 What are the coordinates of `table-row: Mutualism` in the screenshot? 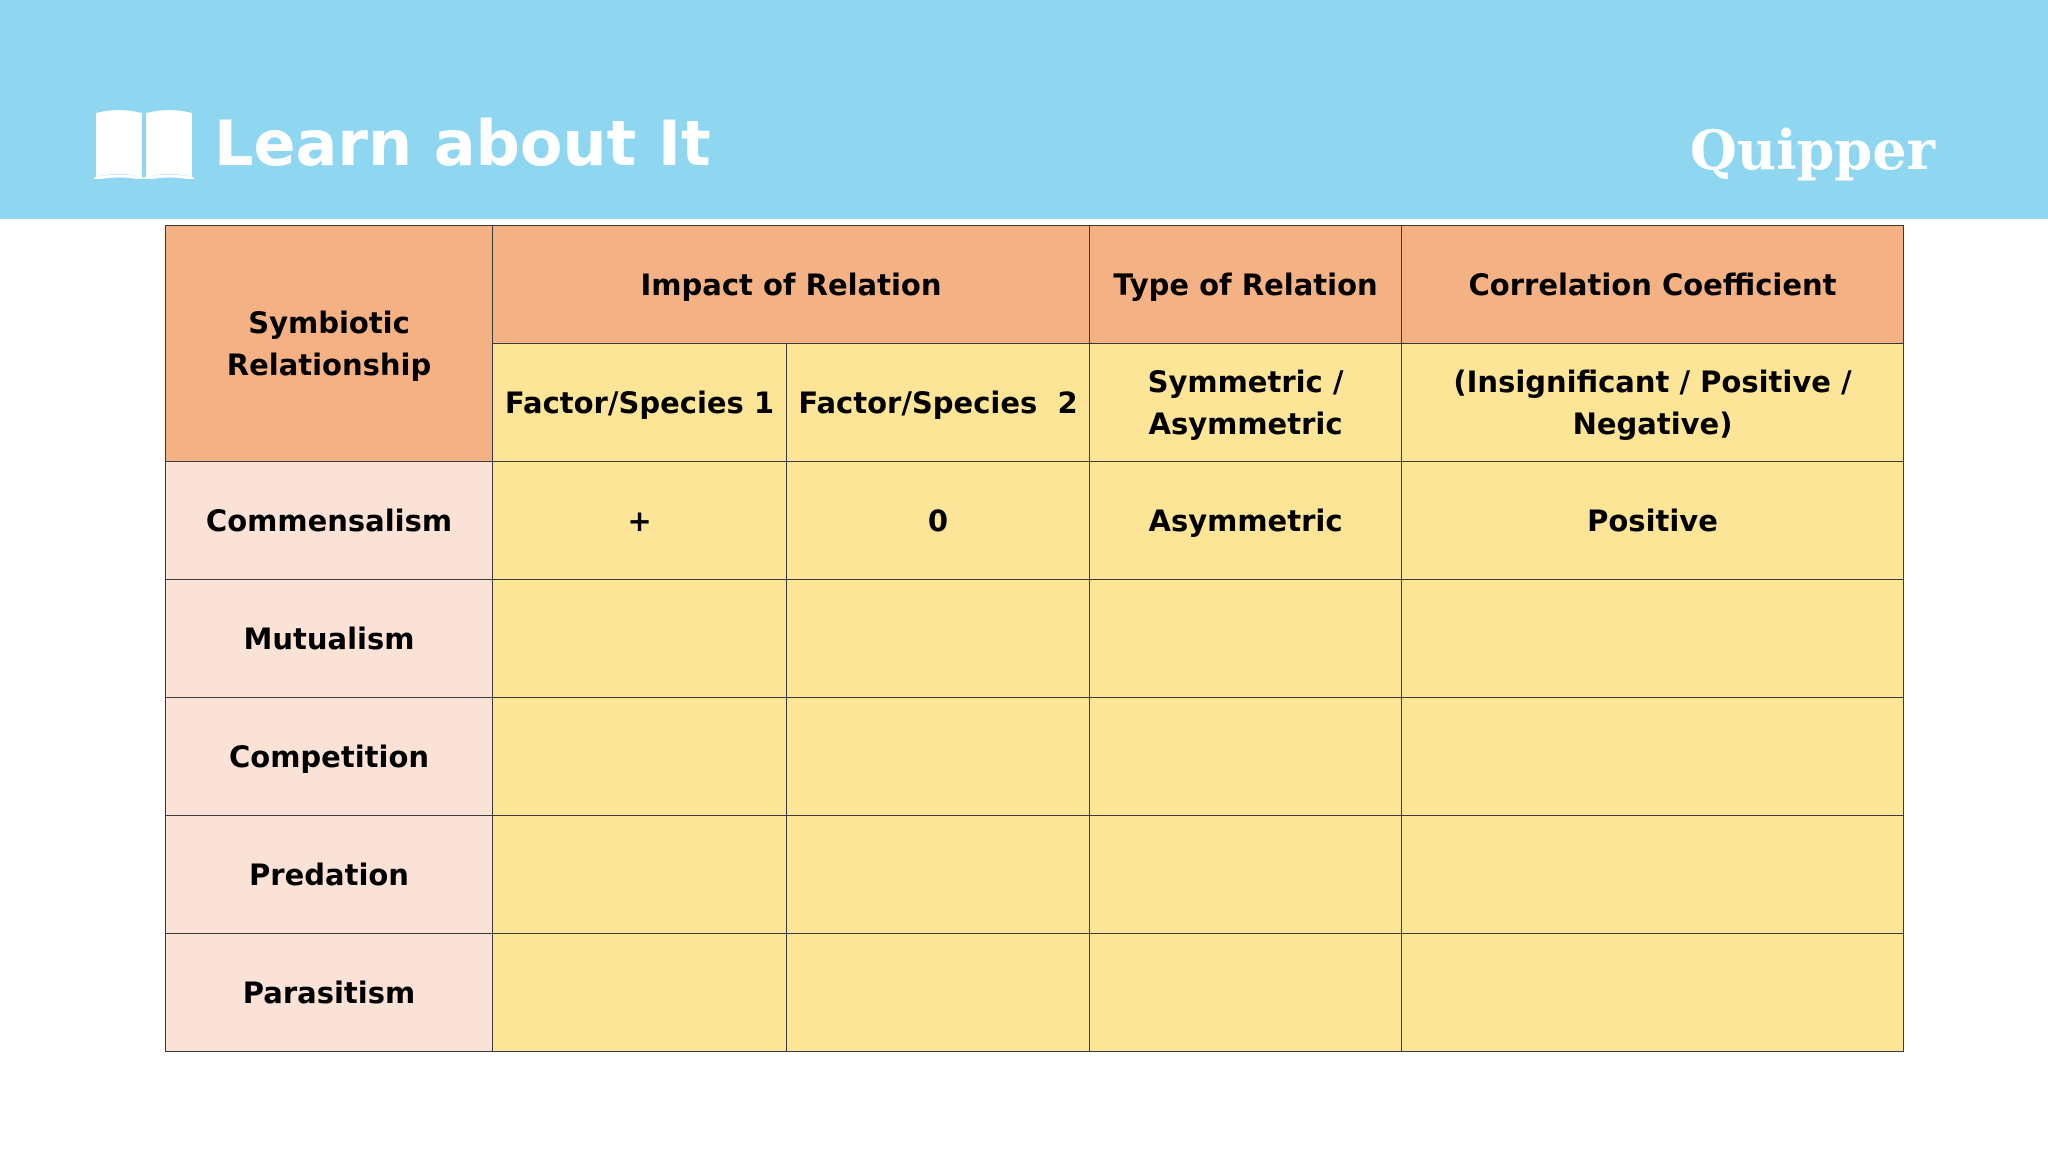 It's located at (1035, 638).